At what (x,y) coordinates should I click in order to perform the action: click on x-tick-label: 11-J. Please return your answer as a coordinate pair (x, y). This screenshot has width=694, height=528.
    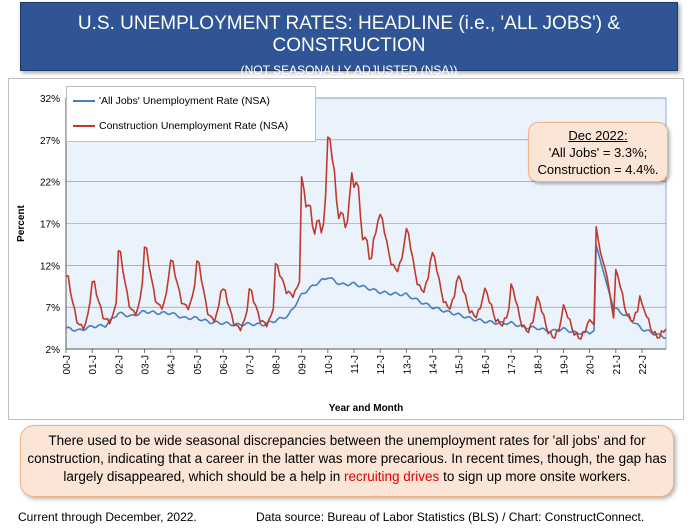
    Looking at the image, I should click on (355, 364).